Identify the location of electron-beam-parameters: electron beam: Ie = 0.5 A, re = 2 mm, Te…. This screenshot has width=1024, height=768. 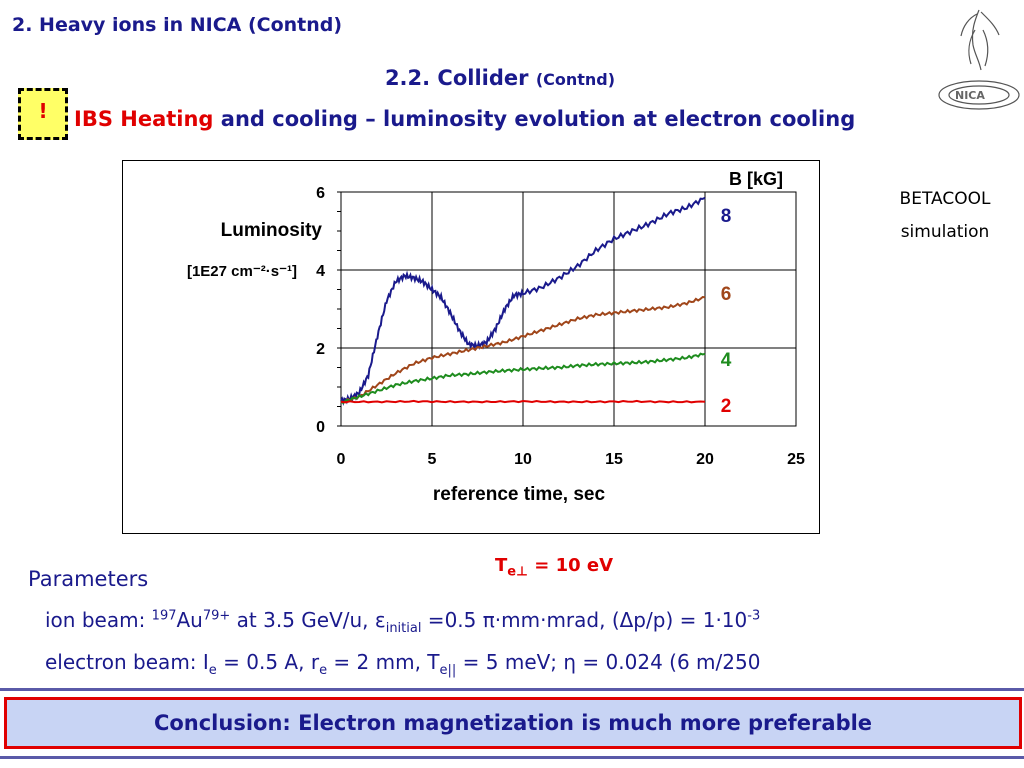
(402, 664).